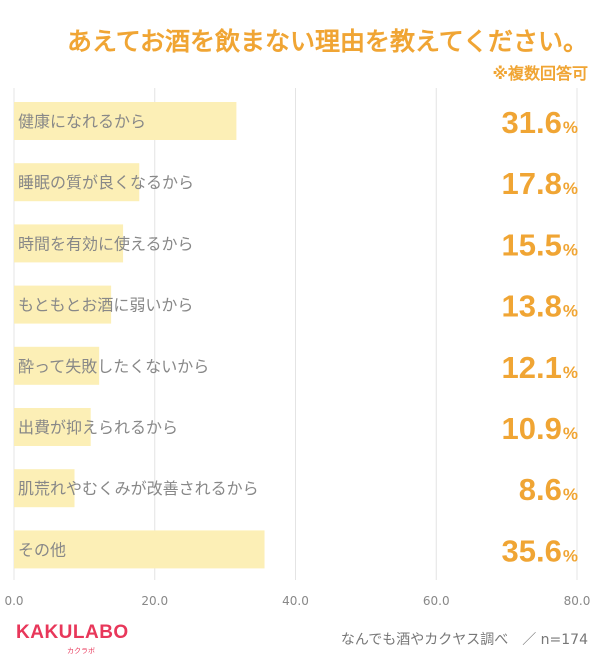 The image size is (600, 665). I want to click on x-tick-label: 60.0, so click(436, 601).